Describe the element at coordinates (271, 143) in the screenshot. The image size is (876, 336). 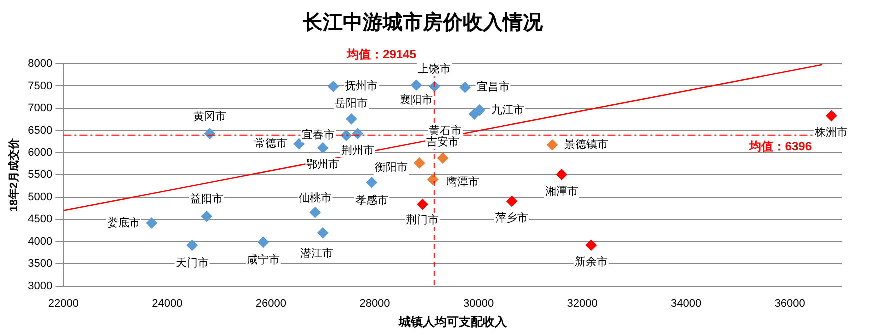
I see `annotation: 常德市` at that location.